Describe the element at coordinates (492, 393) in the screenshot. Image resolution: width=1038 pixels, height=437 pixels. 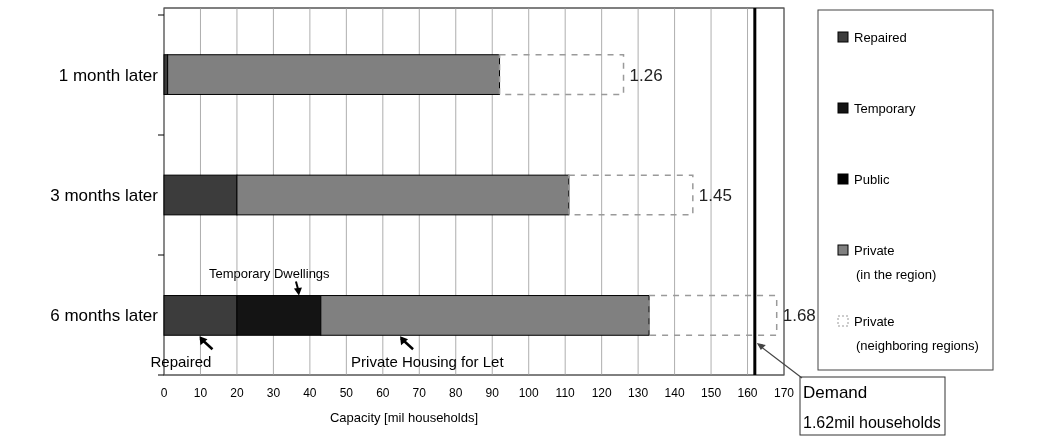
I see `x-tick-label: 90` at that location.